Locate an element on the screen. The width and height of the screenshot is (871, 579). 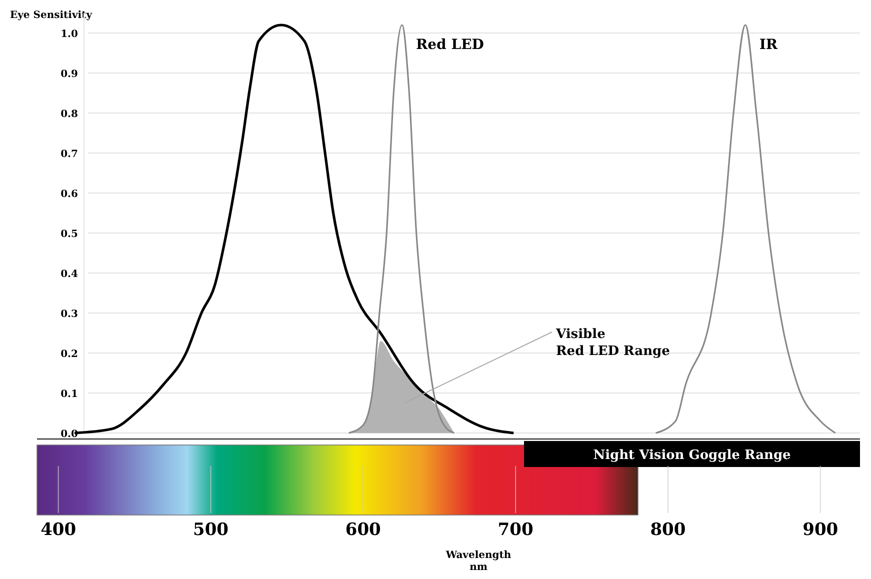
text: Night Vision Goggle Range is located at coordinates (692, 455).